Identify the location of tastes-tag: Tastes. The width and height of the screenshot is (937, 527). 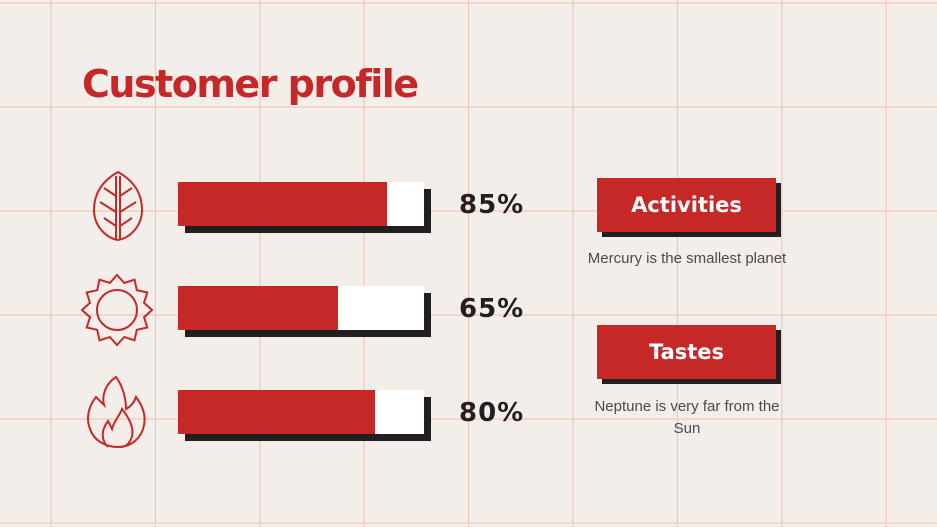
(689, 354).